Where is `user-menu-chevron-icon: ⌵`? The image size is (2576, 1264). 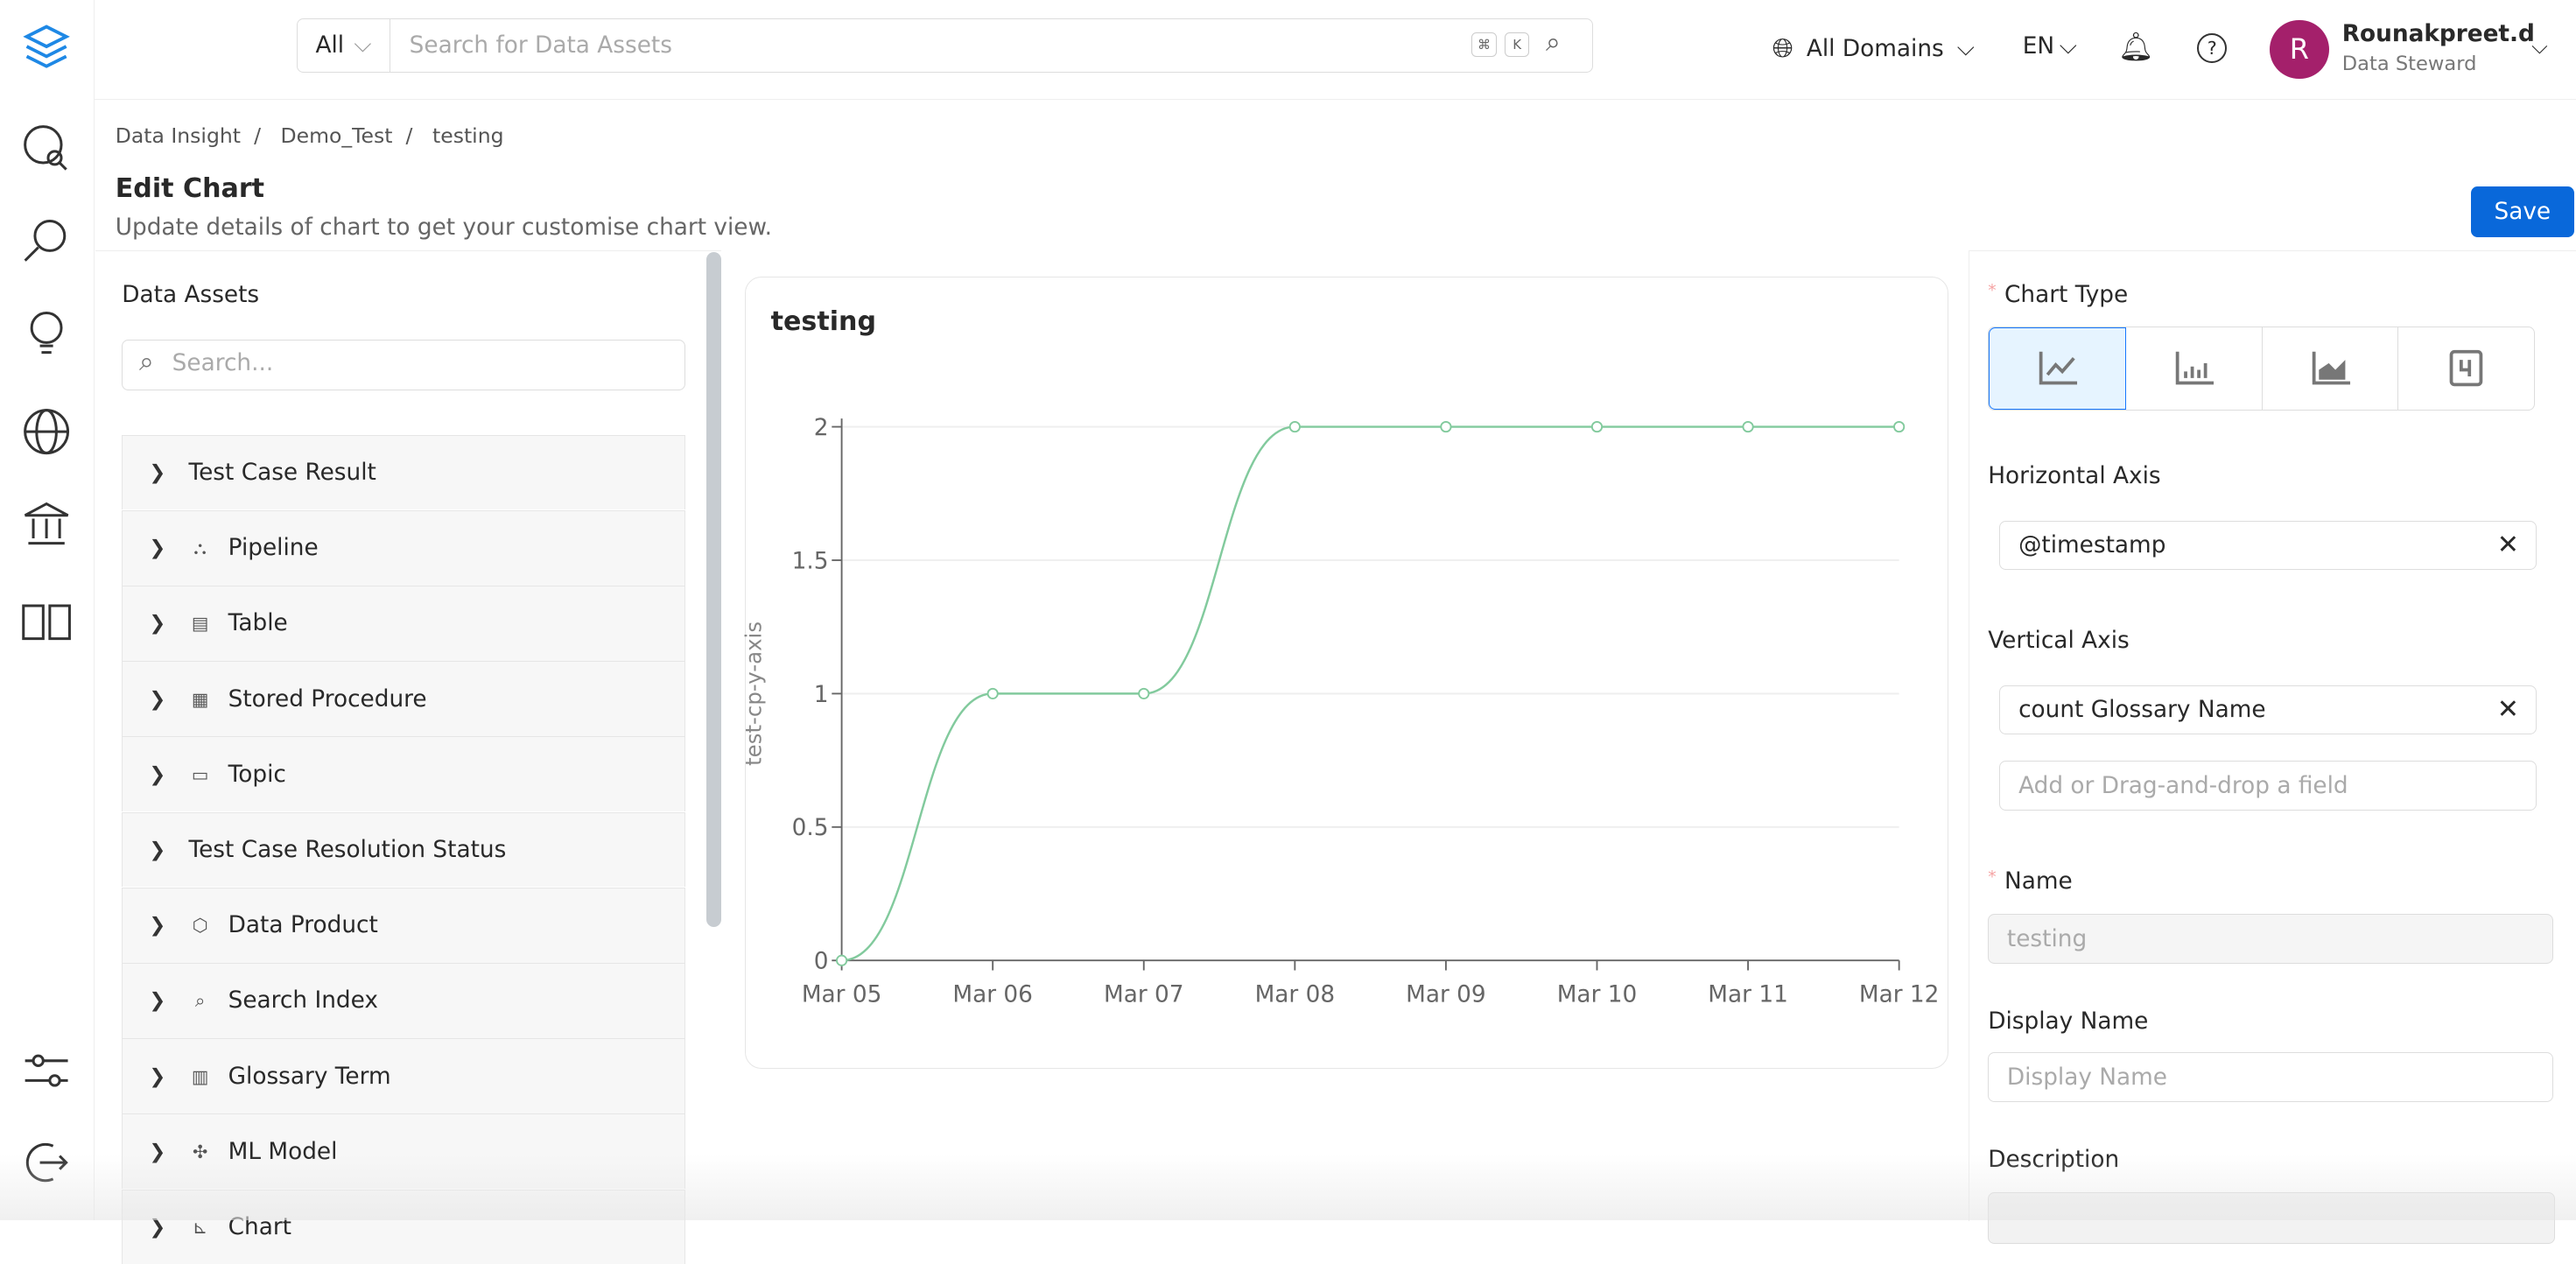
user-menu-chevron-icon: ⌵ is located at coordinates (2539, 45).